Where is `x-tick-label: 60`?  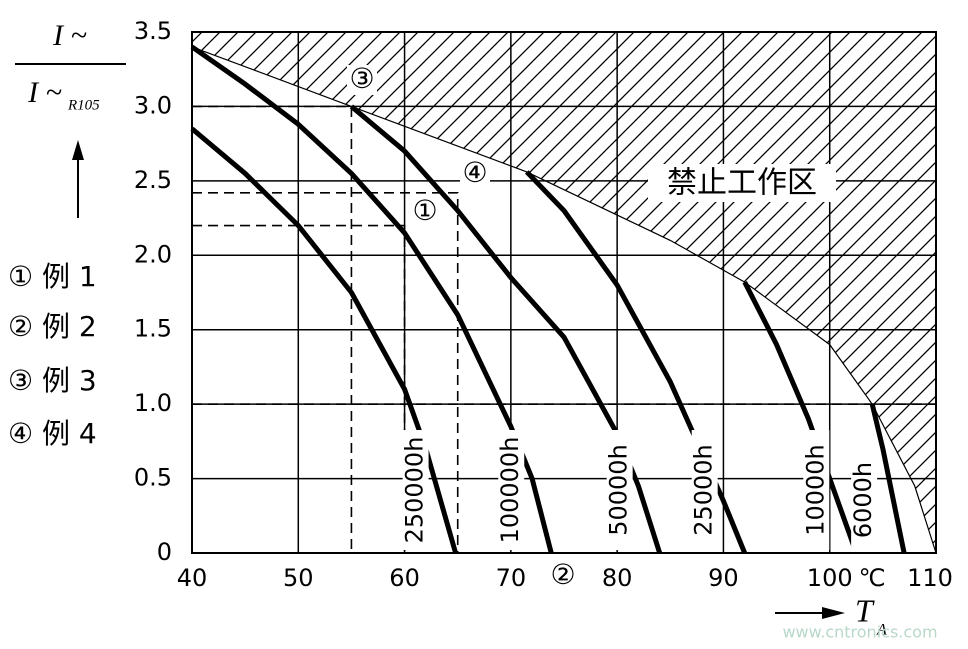 x-tick-label: 60 is located at coordinates (404, 578).